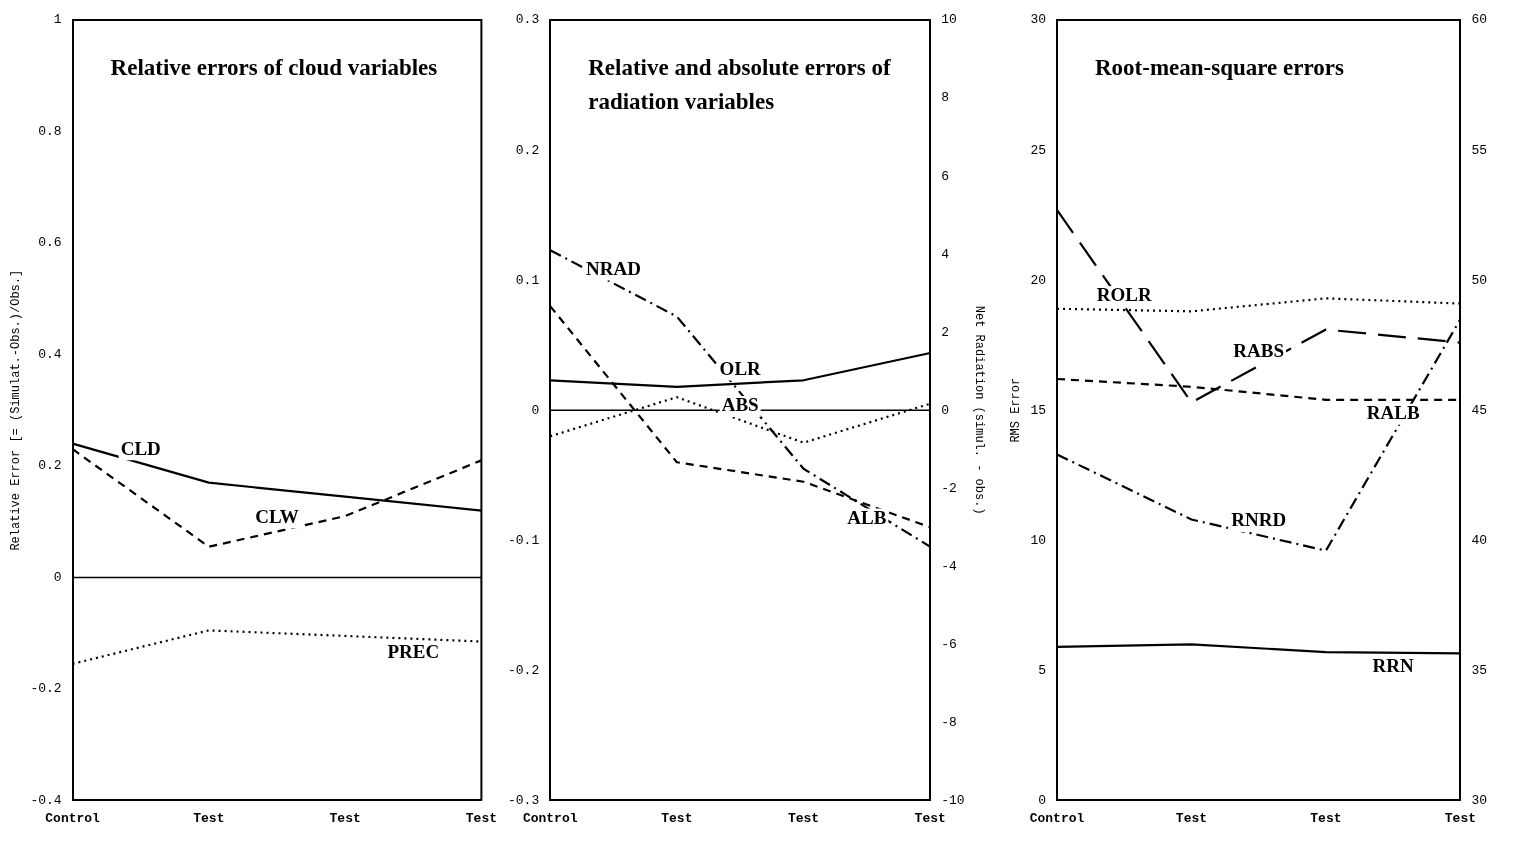  What do you see at coordinates (1124, 295) in the screenshot?
I see `series-label: ROLR` at bounding box center [1124, 295].